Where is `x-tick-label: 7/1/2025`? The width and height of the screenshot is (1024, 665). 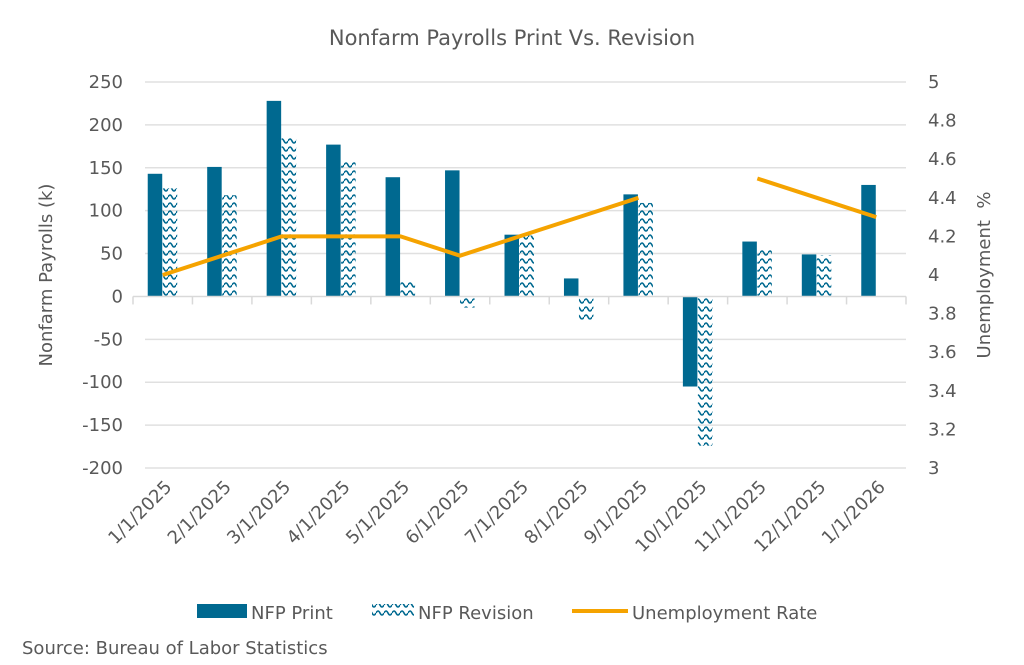
x-tick-label: 7/1/2025 is located at coordinates (497, 513).